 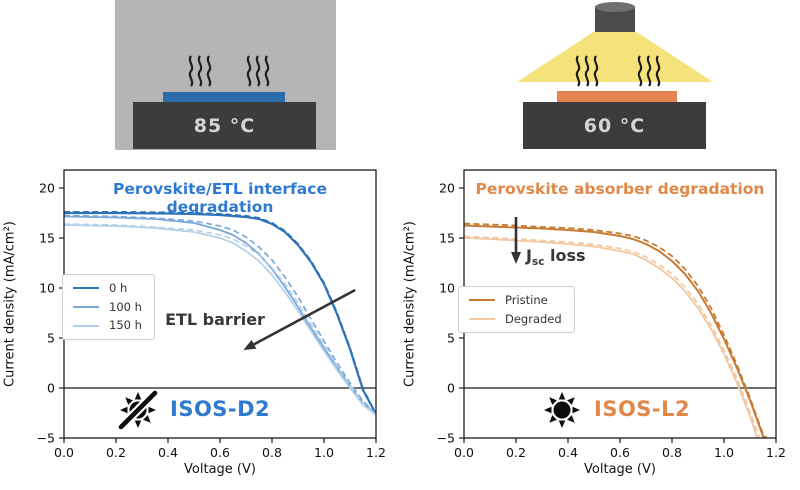 What do you see at coordinates (615, 7) in the screenshot?
I see `lamp-top` at bounding box center [615, 7].